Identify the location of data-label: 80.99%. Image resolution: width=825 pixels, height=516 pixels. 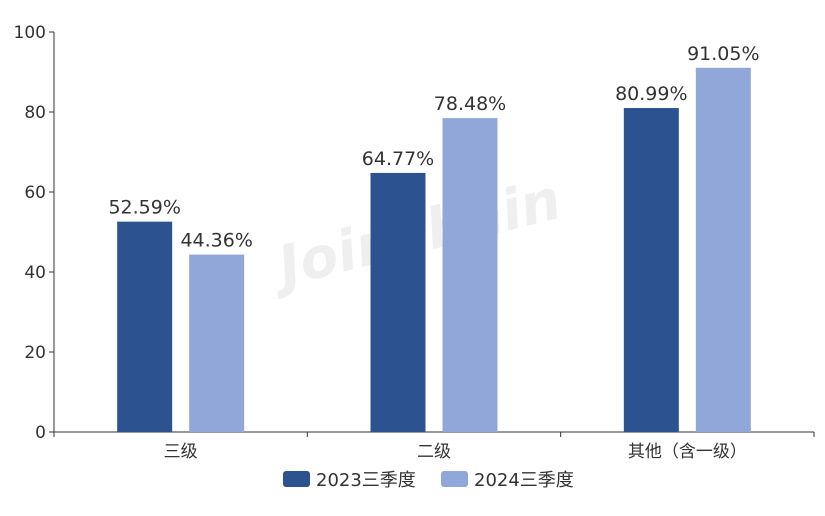
(651, 94).